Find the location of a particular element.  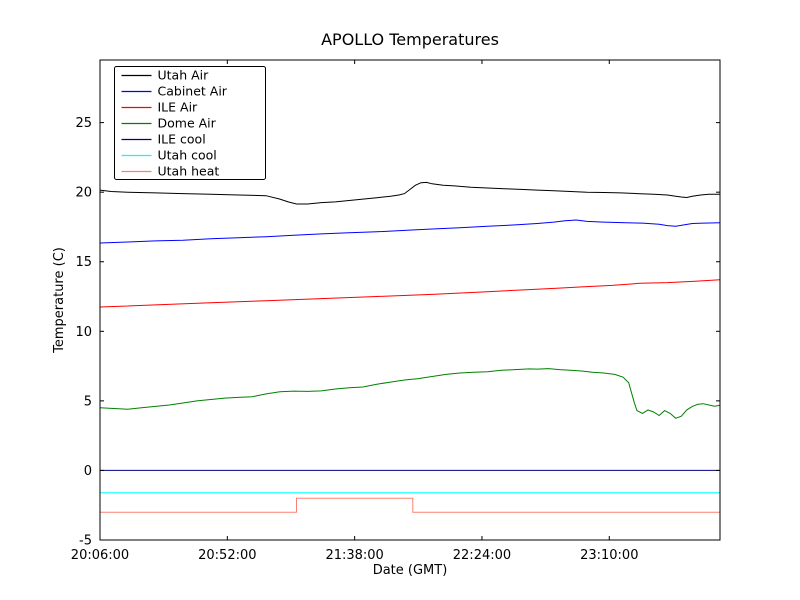

legend-label-dome-air: Dome Air is located at coordinates (187, 123).